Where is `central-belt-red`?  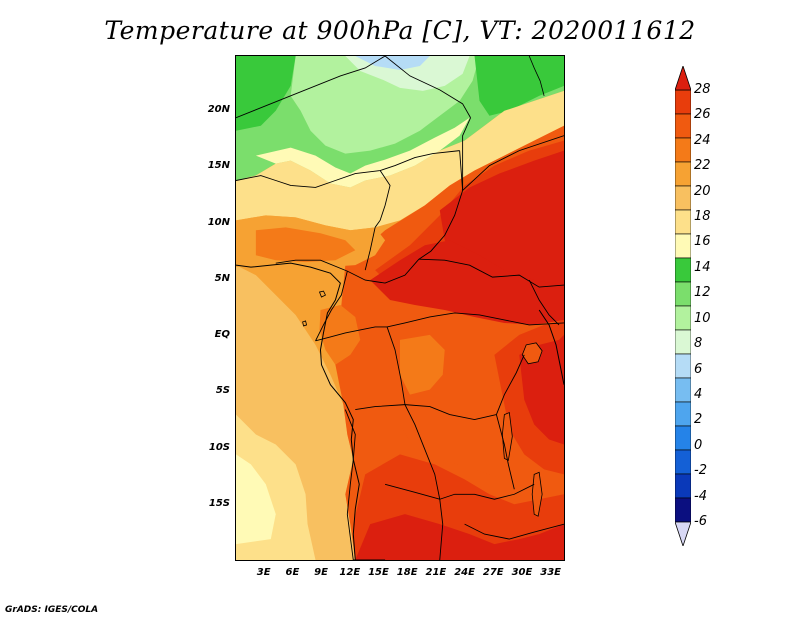 central-belt-red is located at coordinates (467, 282).